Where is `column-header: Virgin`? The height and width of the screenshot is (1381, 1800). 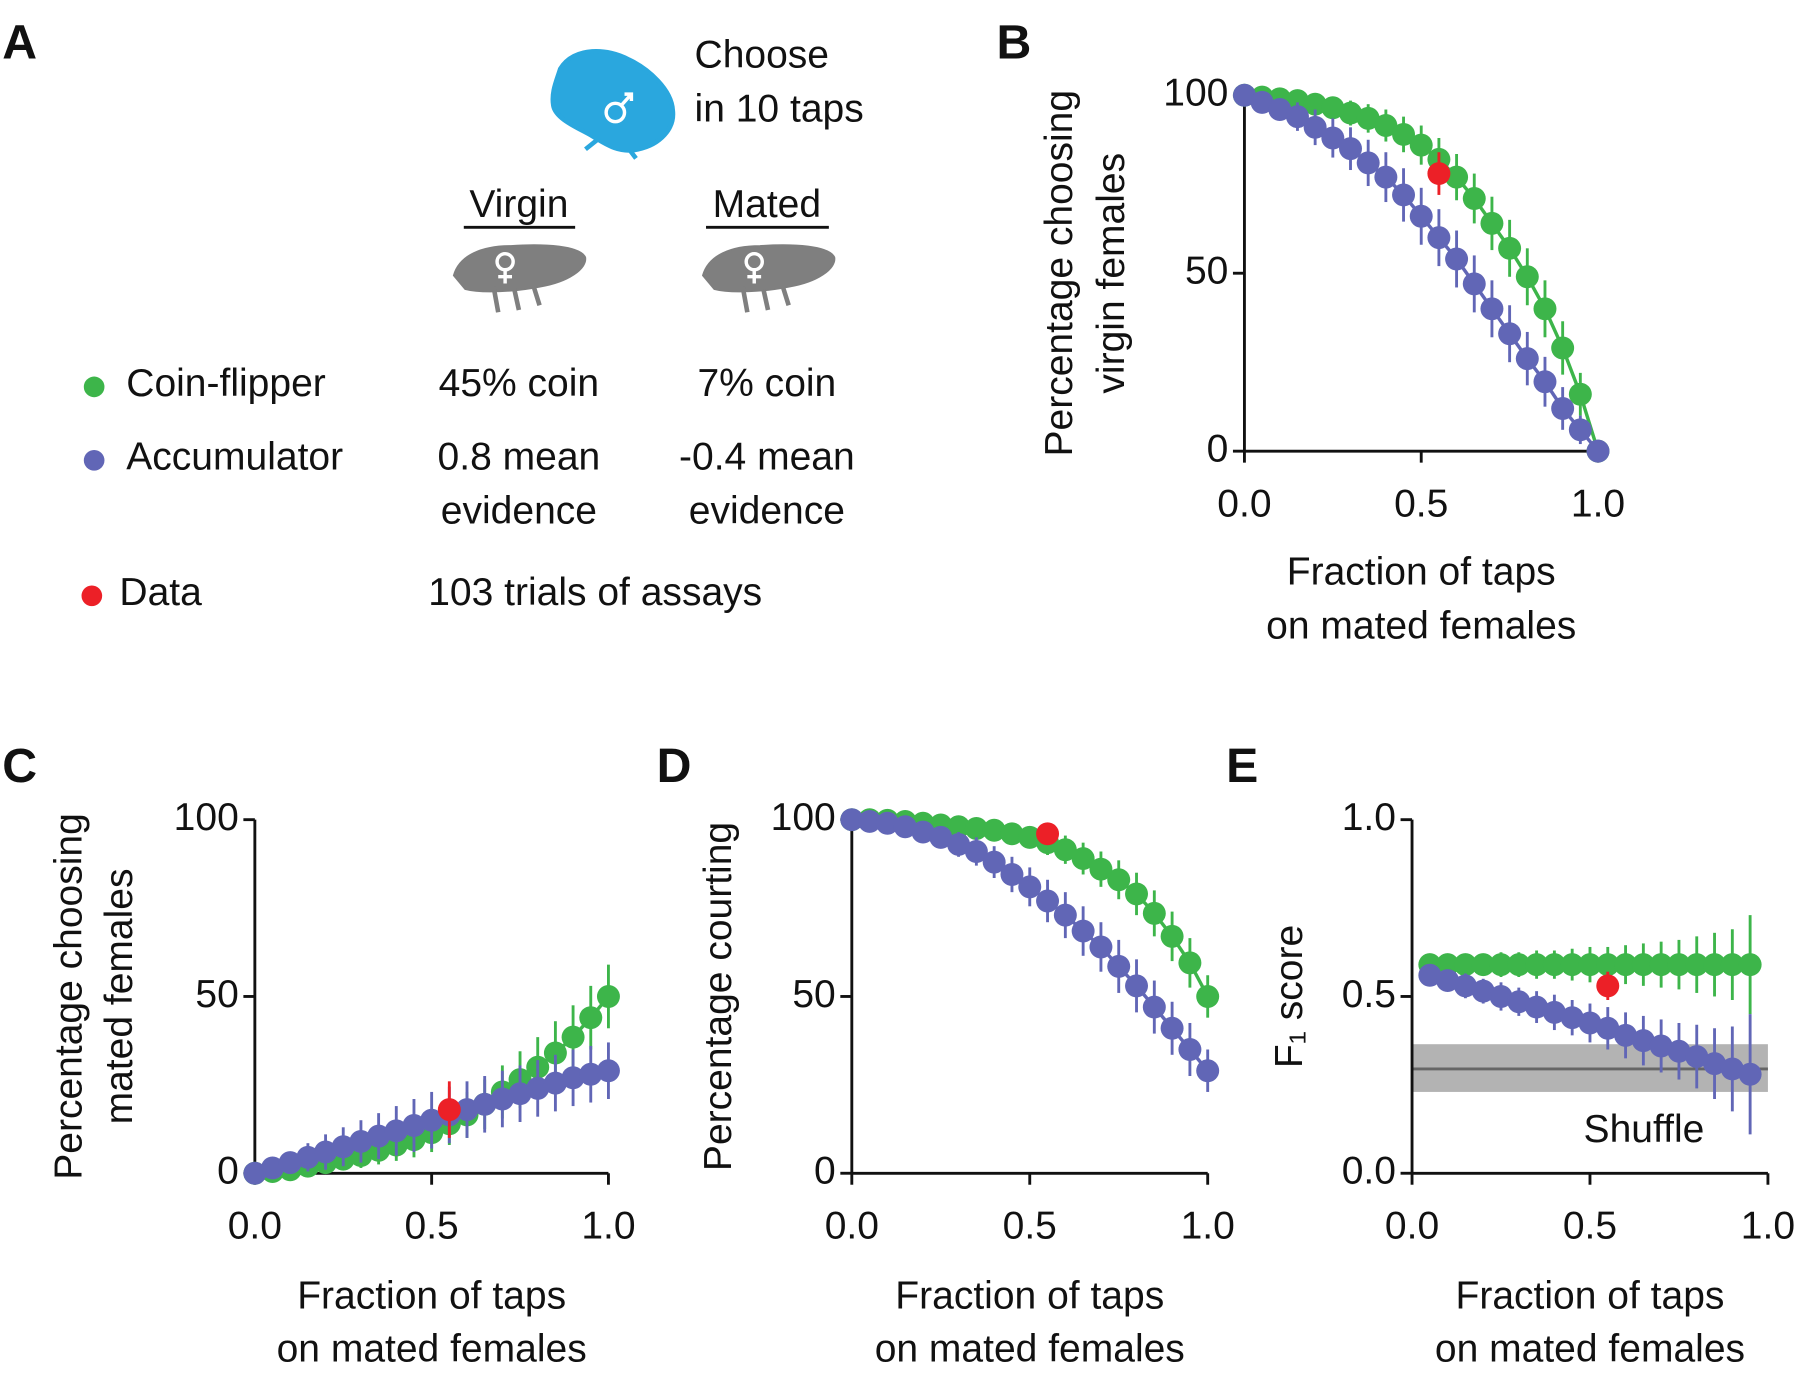
column-header: Virgin is located at coordinates (518, 204).